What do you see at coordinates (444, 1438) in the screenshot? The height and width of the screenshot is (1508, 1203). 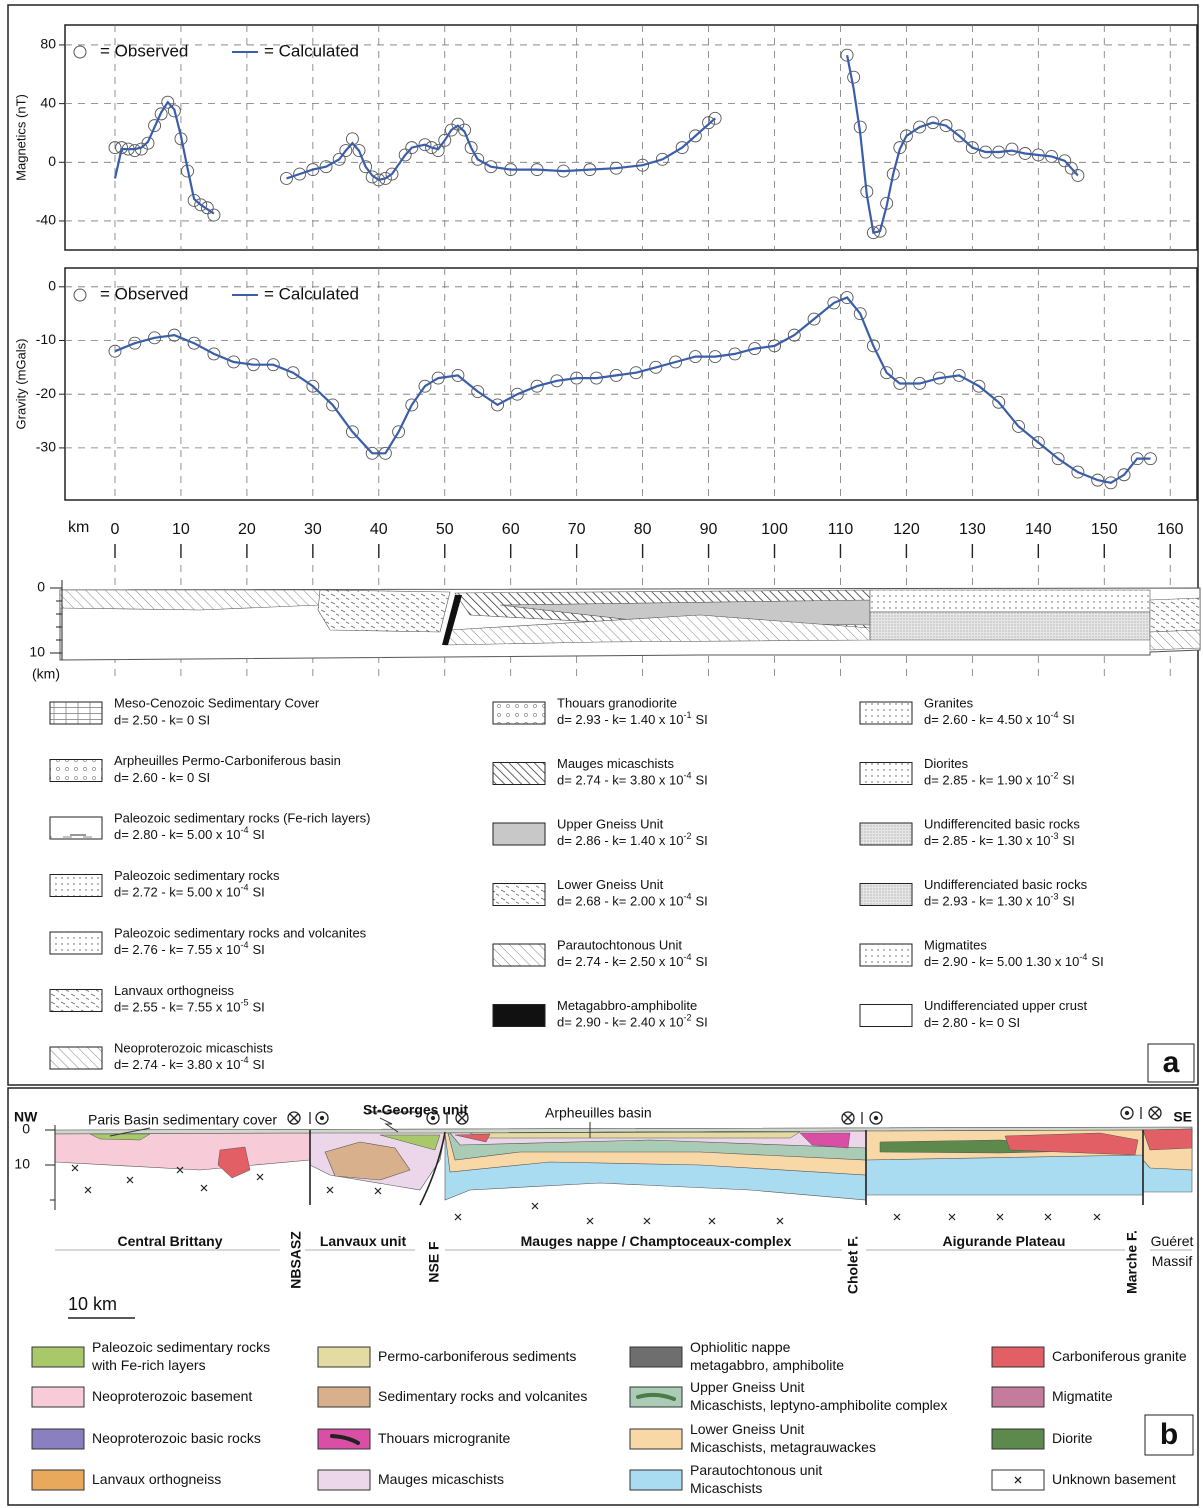 I see `legend-name-line: Thouars microgranite` at bounding box center [444, 1438].